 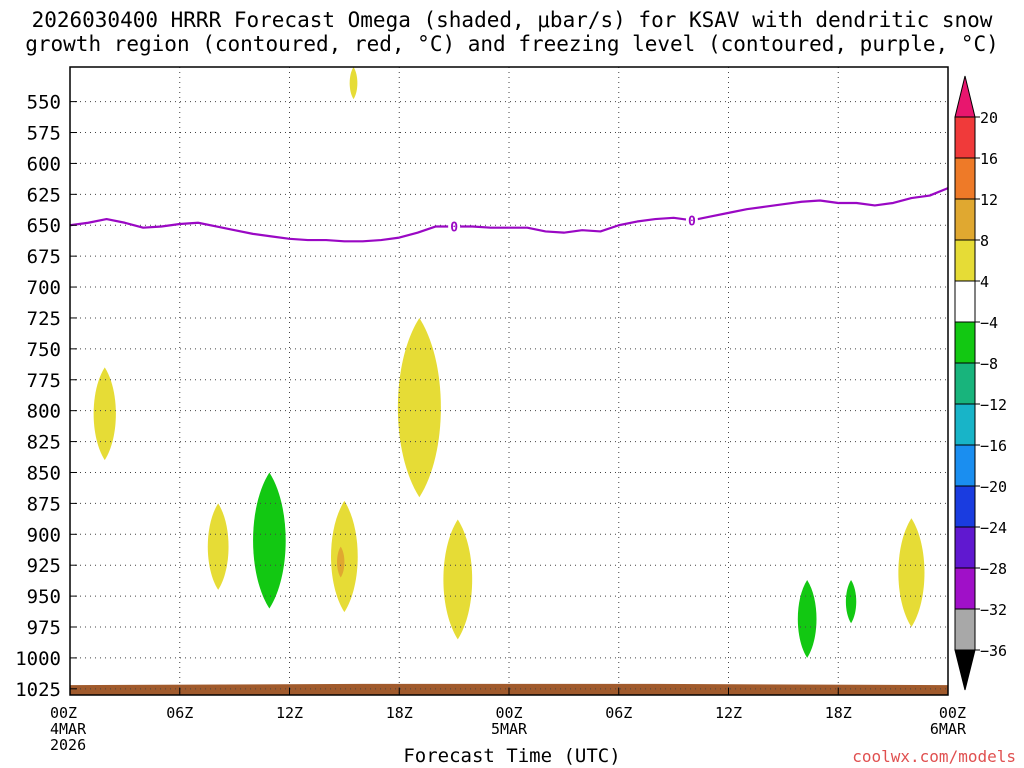 I want to click on y-tick-label-700: 700, so click(x=44, y=288).